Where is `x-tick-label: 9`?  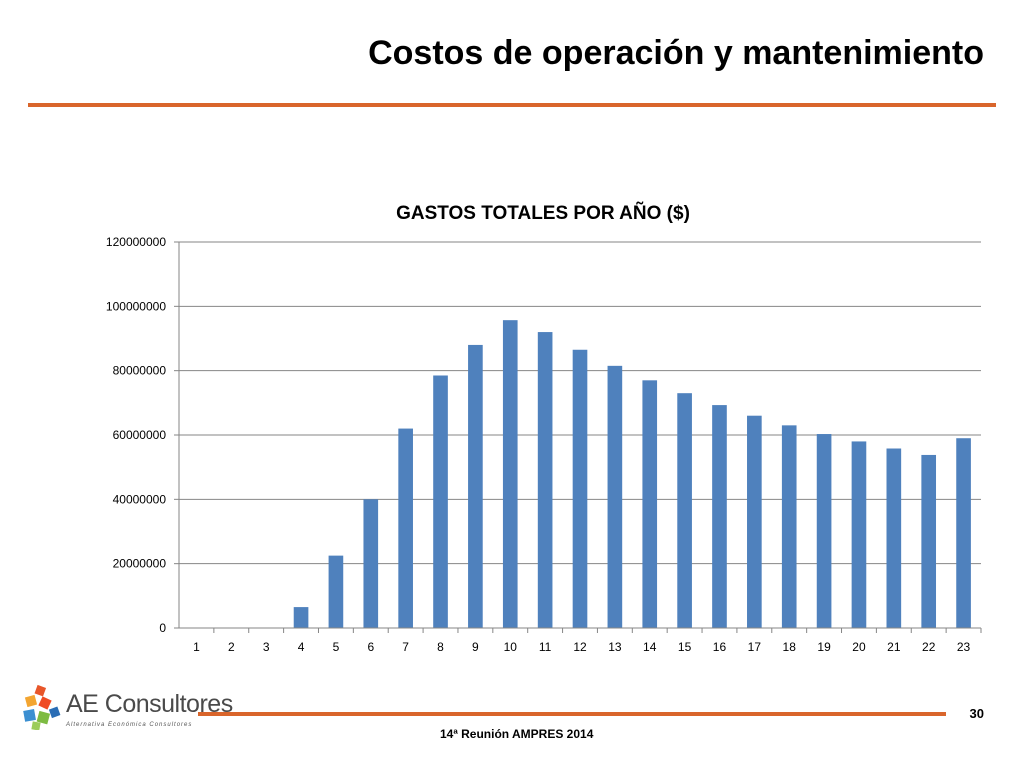
x-tick-label: 9 is located at coordinates (475, 647).